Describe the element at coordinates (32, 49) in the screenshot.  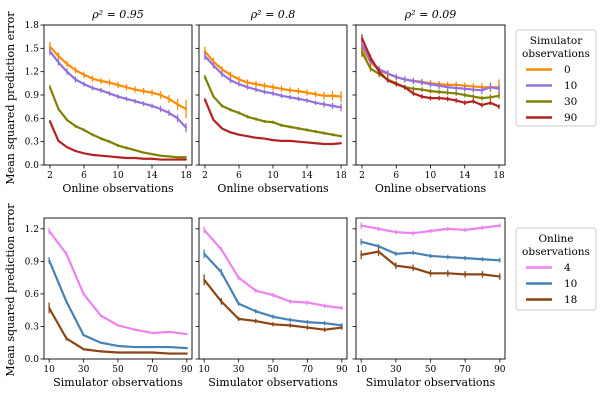
I see `y-tick-label: 1.5` at that location.